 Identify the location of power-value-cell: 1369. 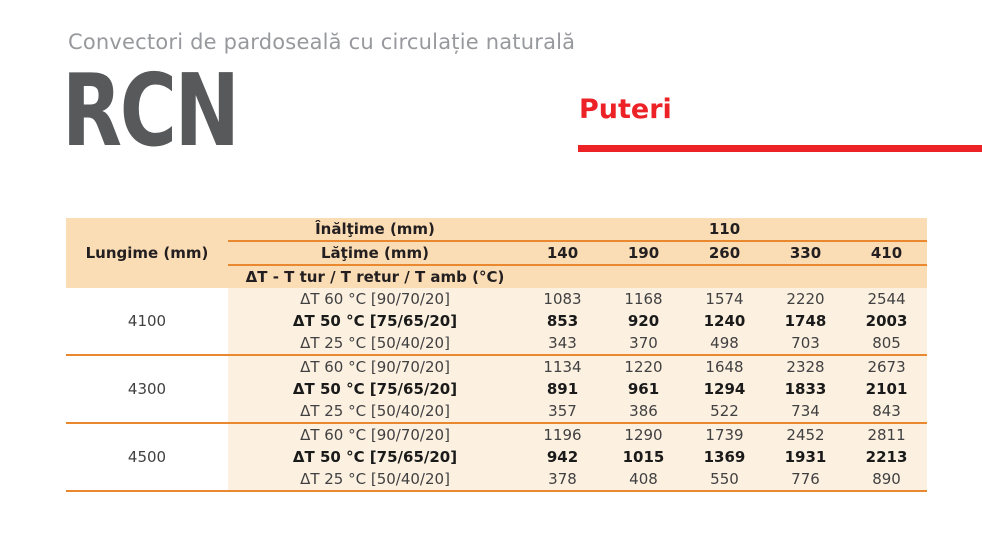
(724, 457).